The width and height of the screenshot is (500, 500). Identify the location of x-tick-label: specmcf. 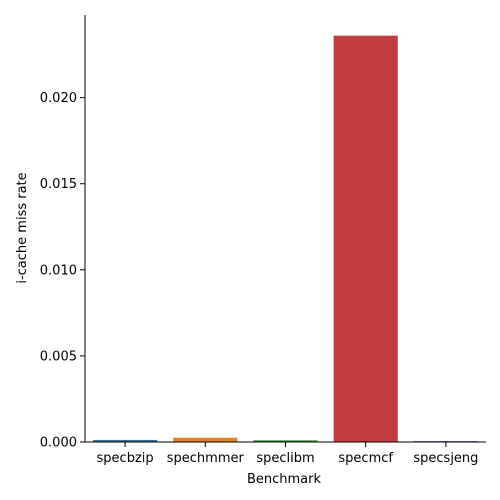
(365, 458).